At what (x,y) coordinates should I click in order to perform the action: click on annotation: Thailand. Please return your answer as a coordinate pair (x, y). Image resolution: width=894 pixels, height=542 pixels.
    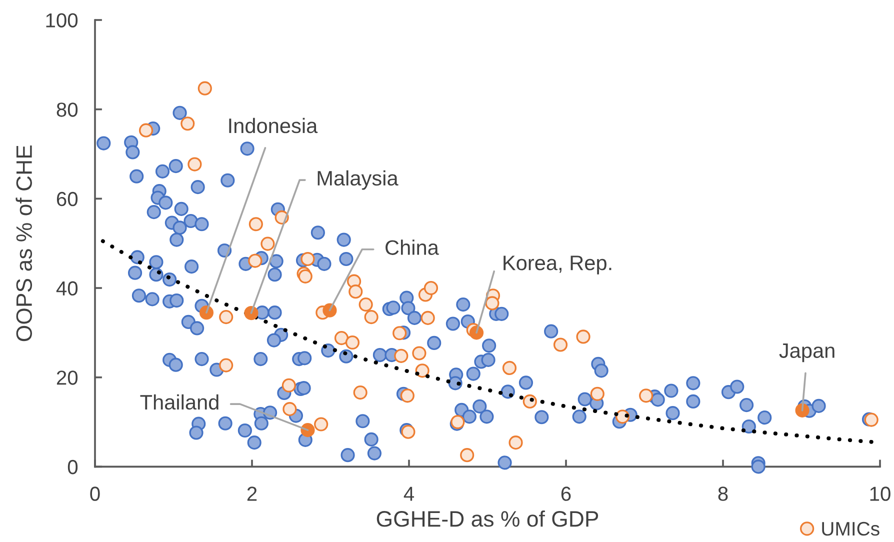
    Looking at the image, I should click on (179, 402).